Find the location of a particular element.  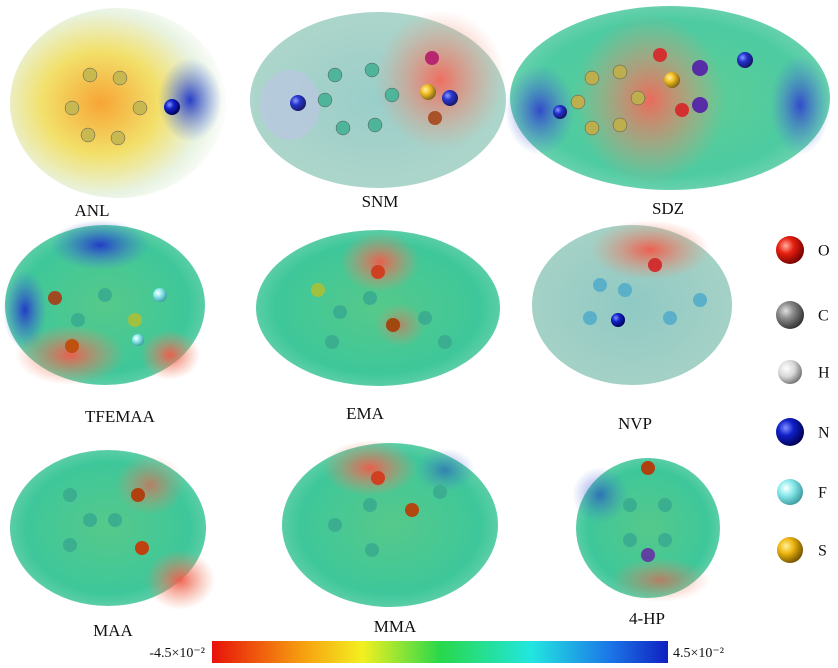

legend-label: C is located at coordinates (823, 316).